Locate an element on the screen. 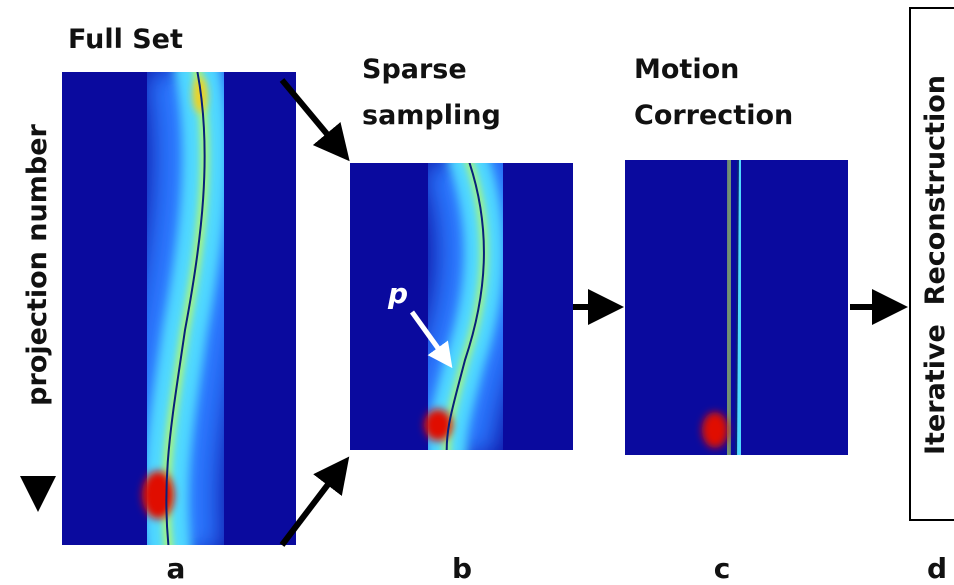  axis-label: projection number is located at coordinates (37, 265).